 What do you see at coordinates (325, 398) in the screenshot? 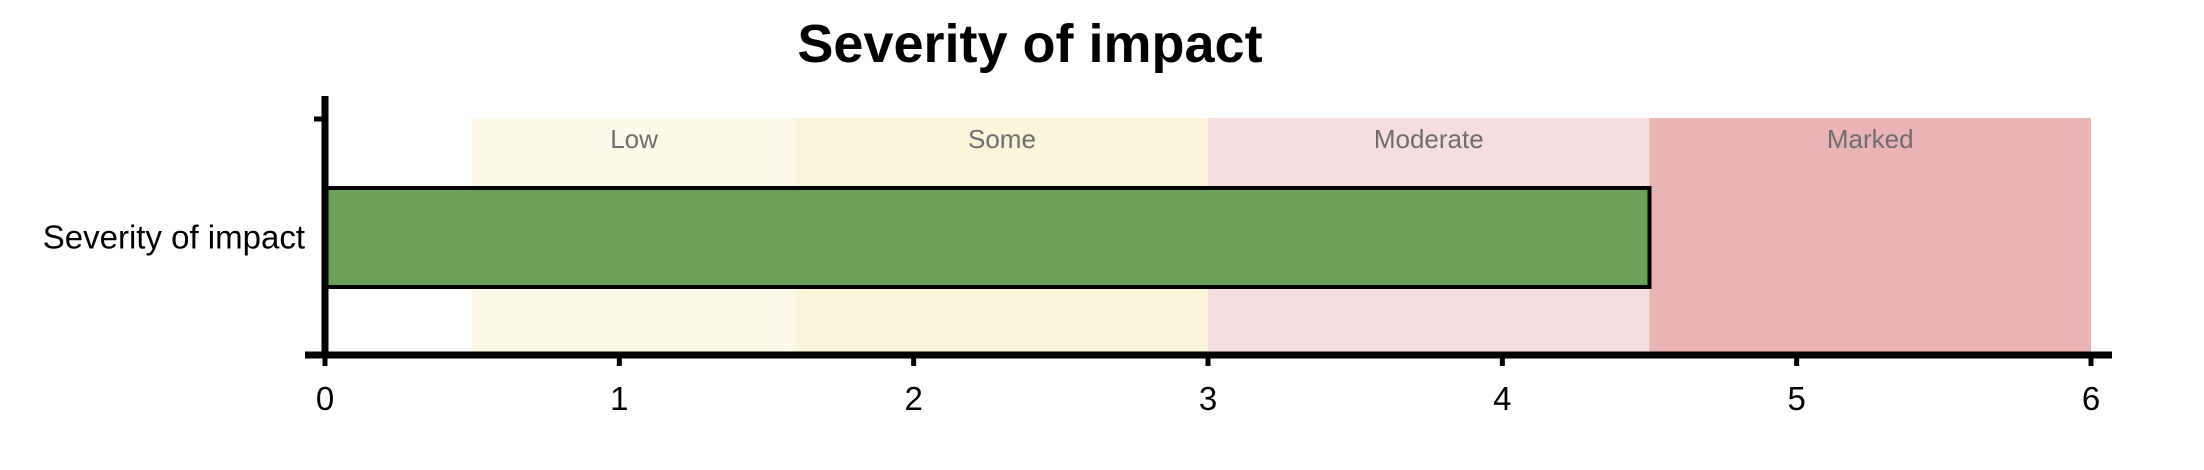
I see `x-tick-label-0: 0` at bounding box center [325, 398].